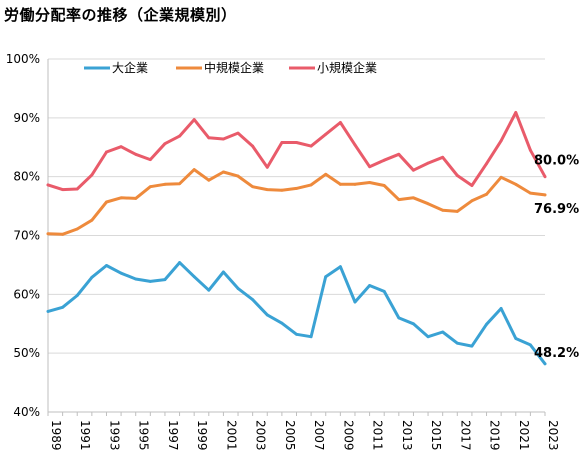 This screenshot has width=587, height=455. I want to click on y-tick-label: 60%, so click(26, 294).